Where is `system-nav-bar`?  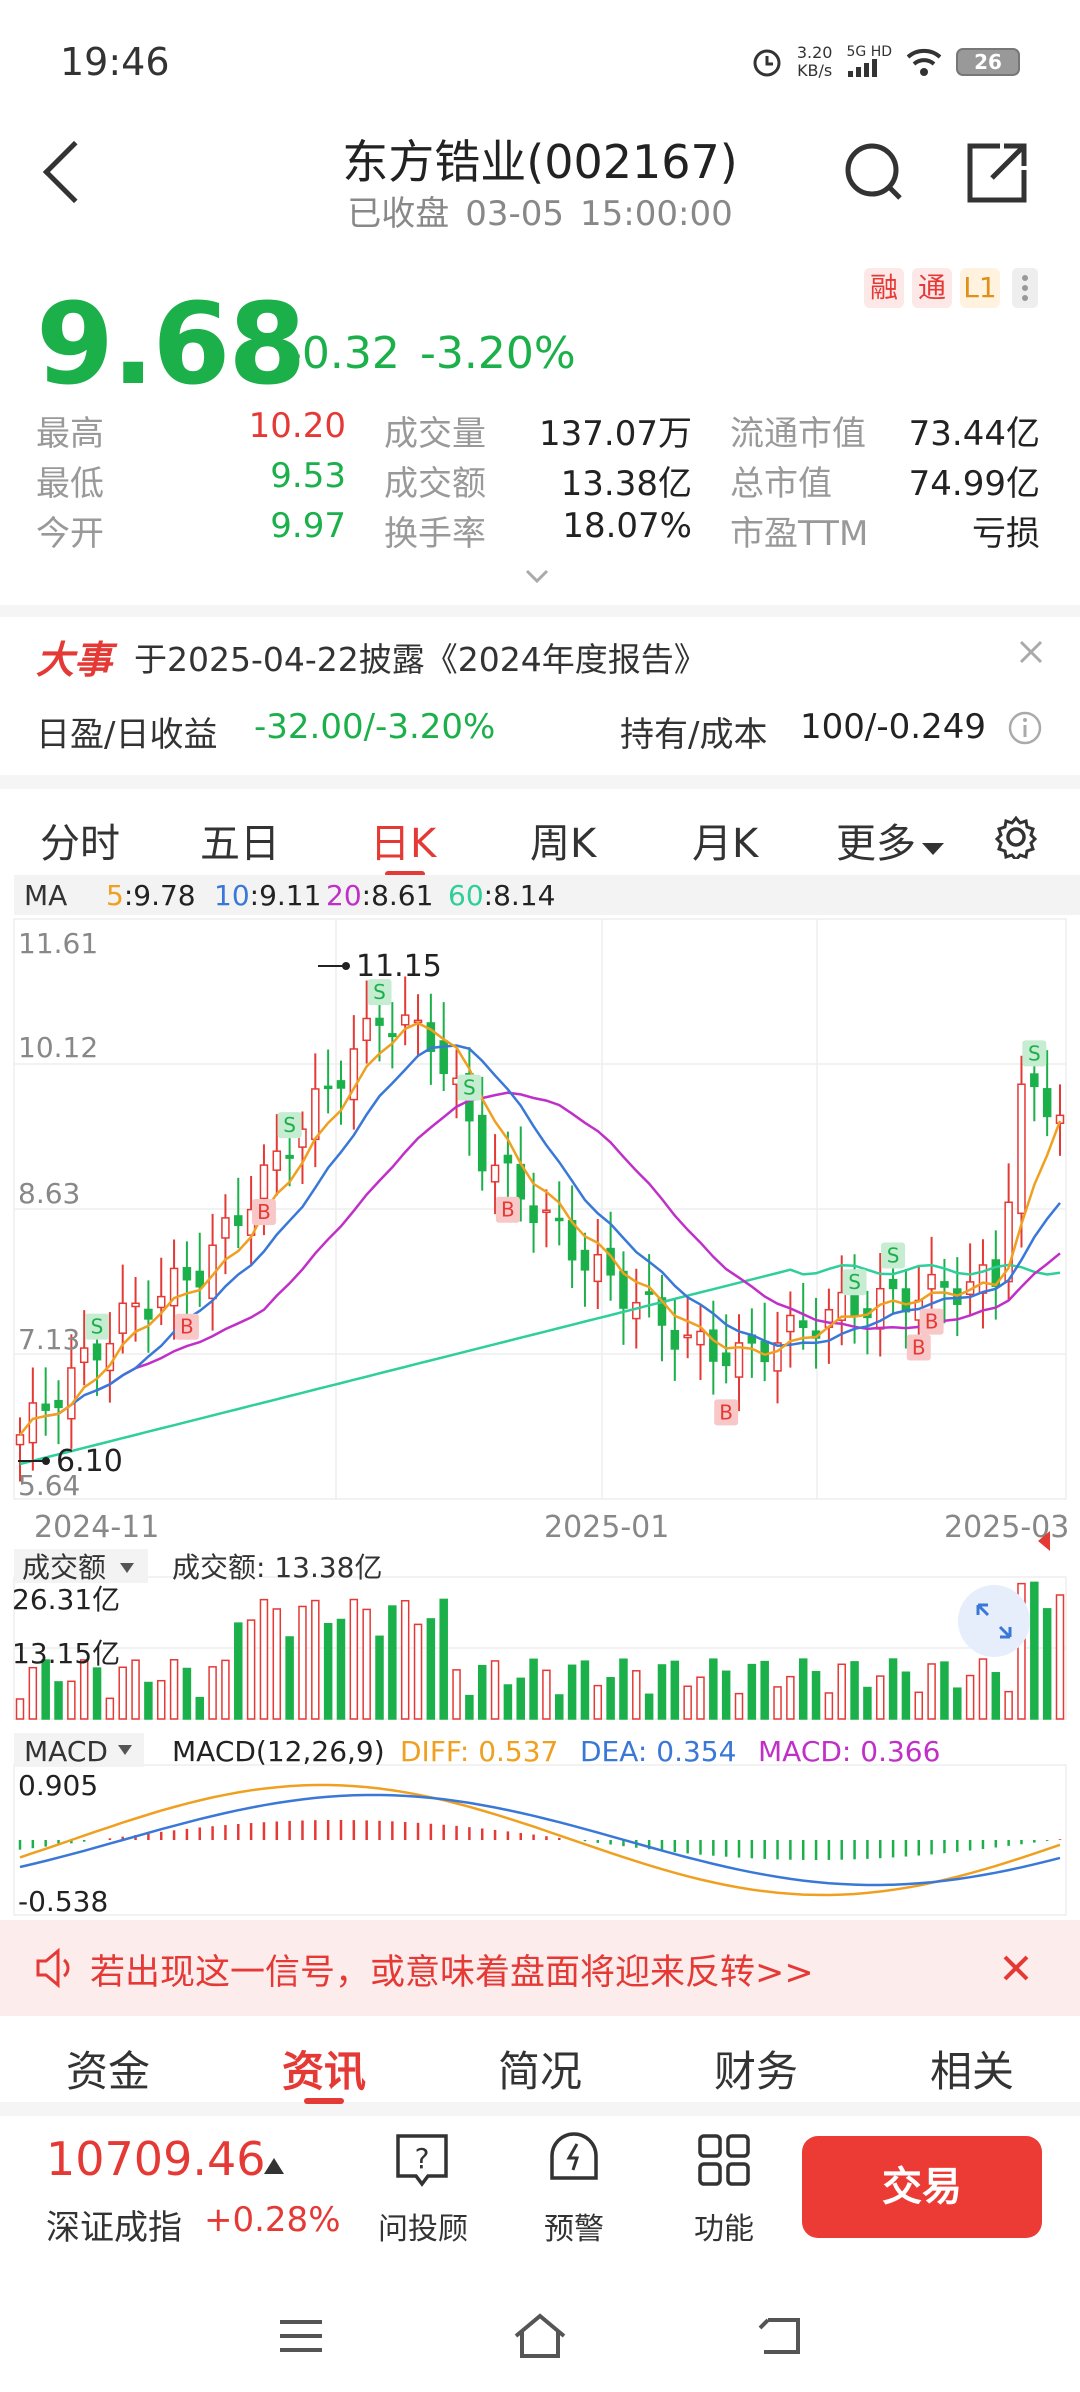 system-nav-bar is located at coordinates (540, 2336).